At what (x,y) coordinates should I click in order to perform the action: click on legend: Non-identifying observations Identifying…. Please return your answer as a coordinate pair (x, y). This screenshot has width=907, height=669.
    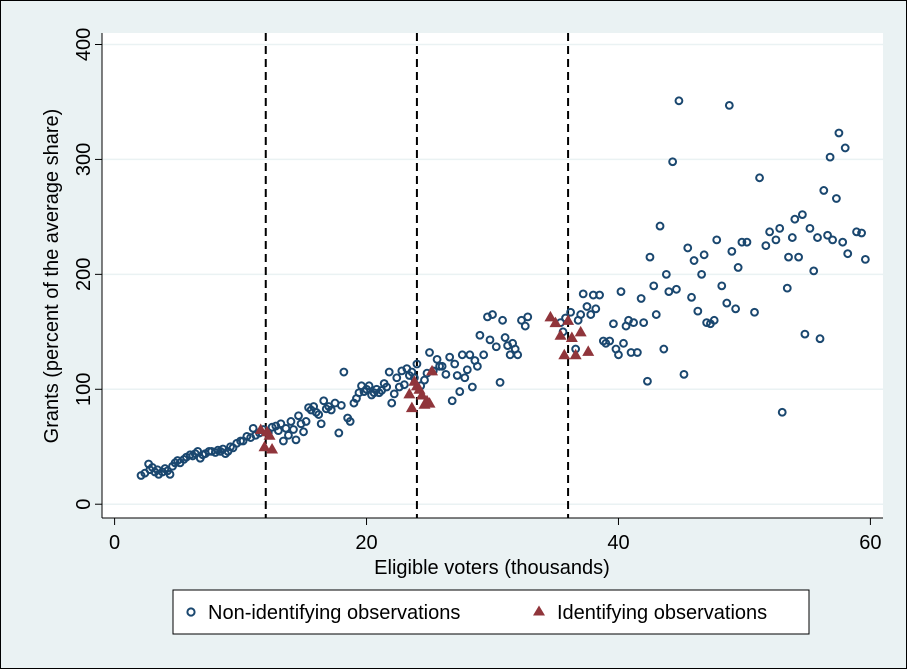
    Looking at the image, I should click on (491, 612).